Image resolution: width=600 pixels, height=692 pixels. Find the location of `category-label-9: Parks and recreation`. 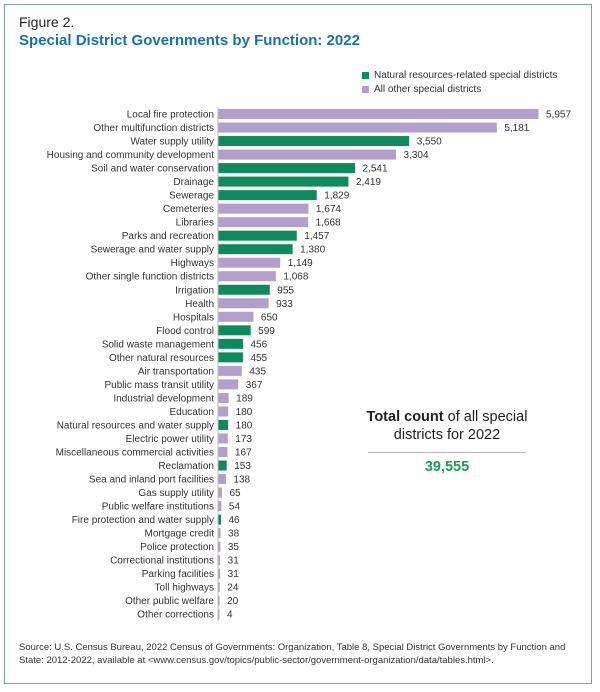

category-label-9: Parks and recreation is located at coordinates (168, 236).